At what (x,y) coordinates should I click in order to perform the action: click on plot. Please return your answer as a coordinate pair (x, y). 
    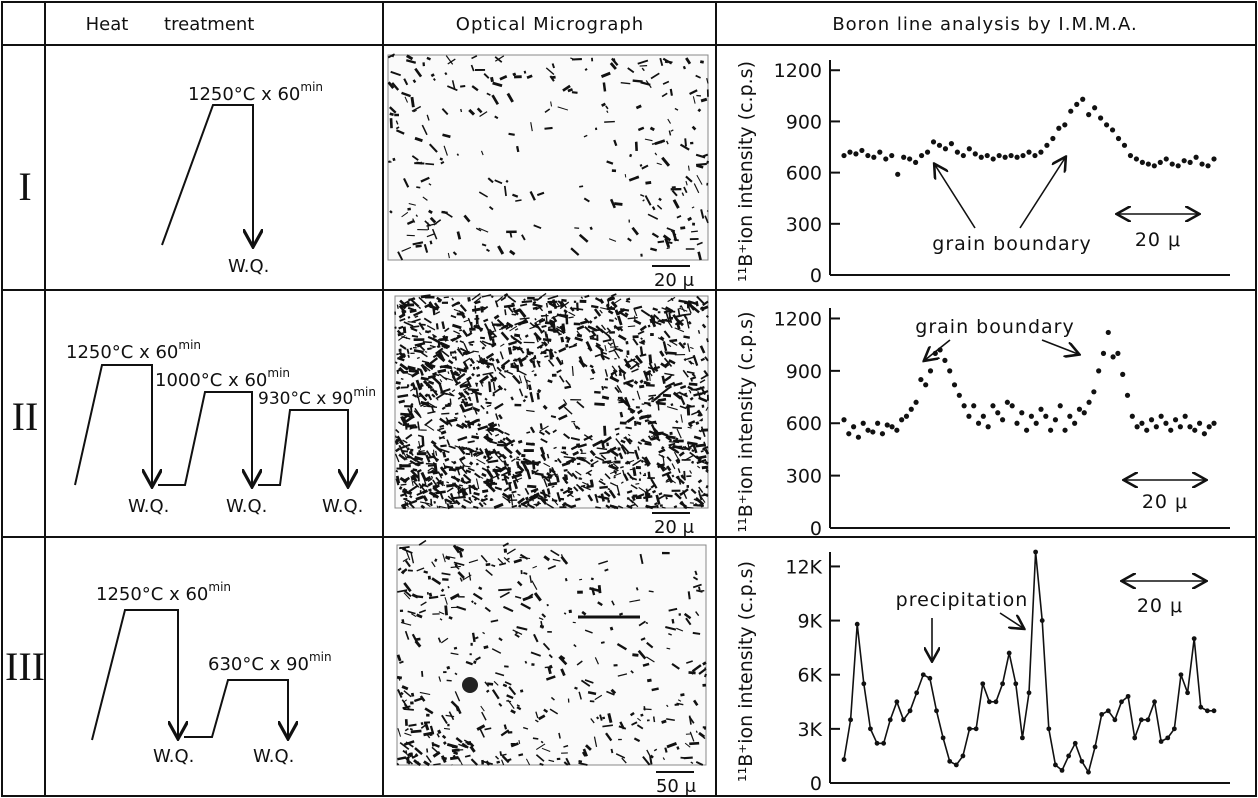
    Looking at the image, I should click on (1029, 384).